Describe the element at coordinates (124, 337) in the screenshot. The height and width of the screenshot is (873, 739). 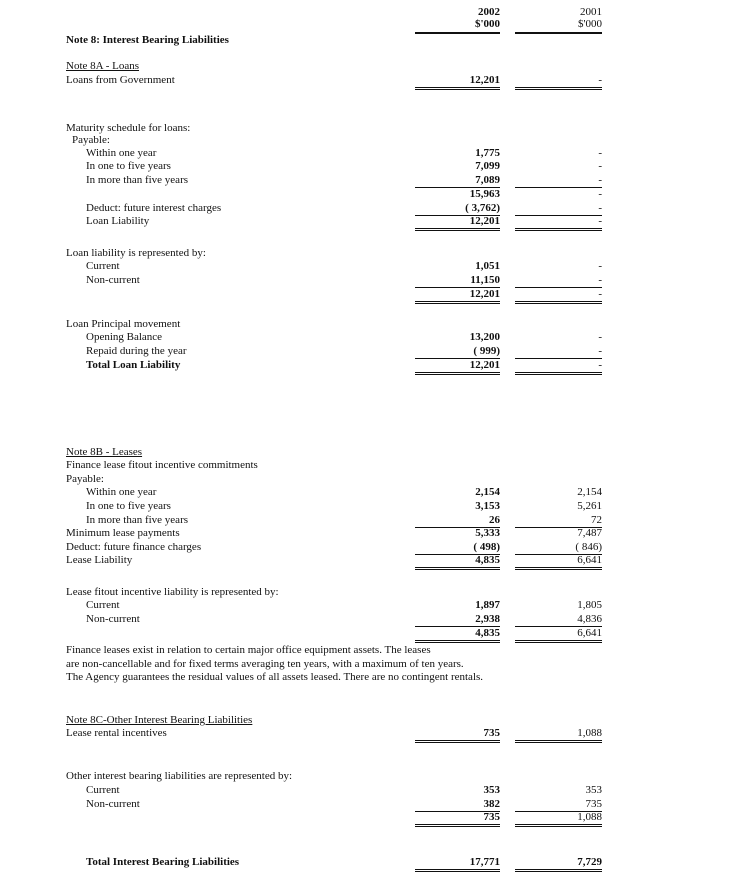
I see `row-label: Opening Balance` at that location.